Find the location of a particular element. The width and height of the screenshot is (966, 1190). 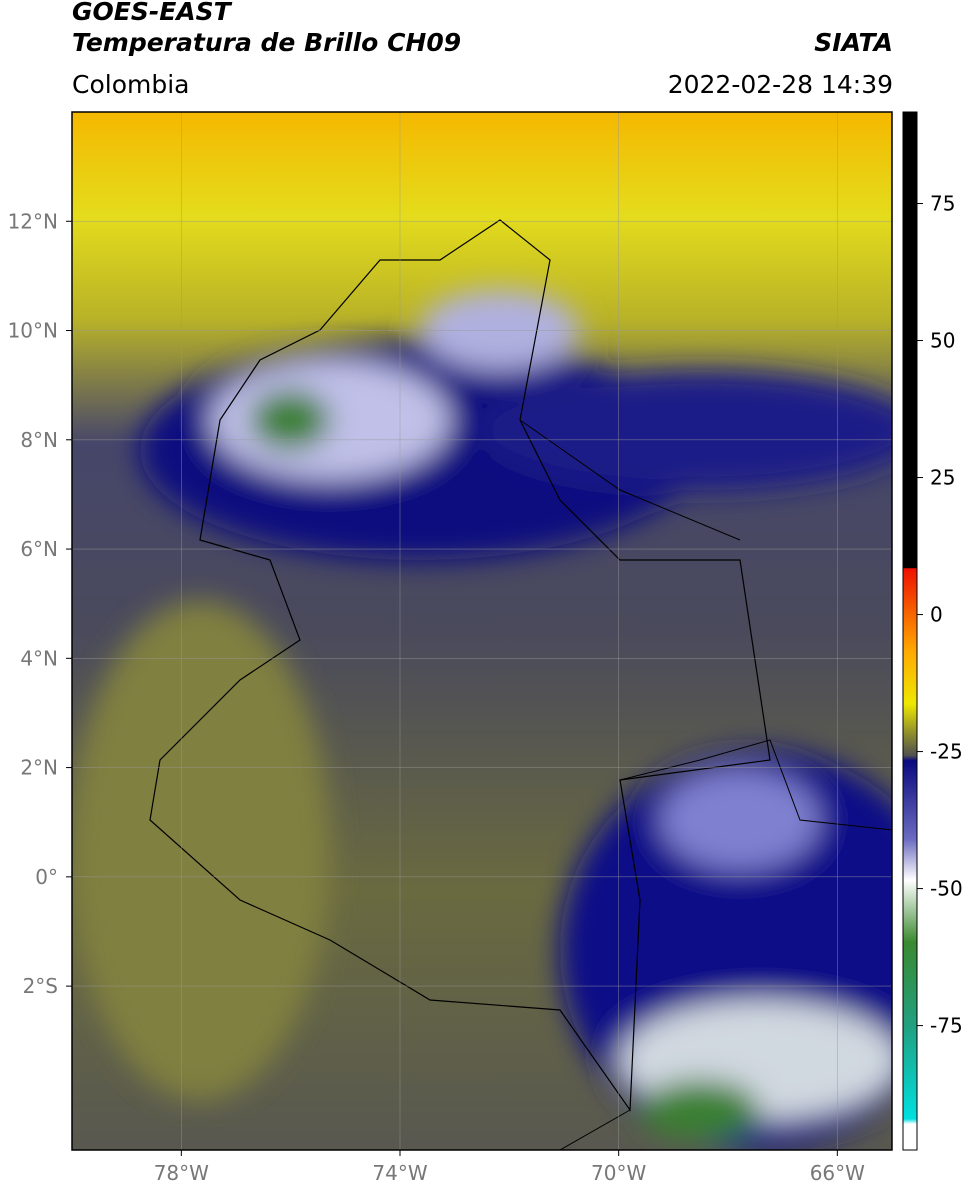

colorbar-tick-label: -50 is located at coordinates (946, 889).